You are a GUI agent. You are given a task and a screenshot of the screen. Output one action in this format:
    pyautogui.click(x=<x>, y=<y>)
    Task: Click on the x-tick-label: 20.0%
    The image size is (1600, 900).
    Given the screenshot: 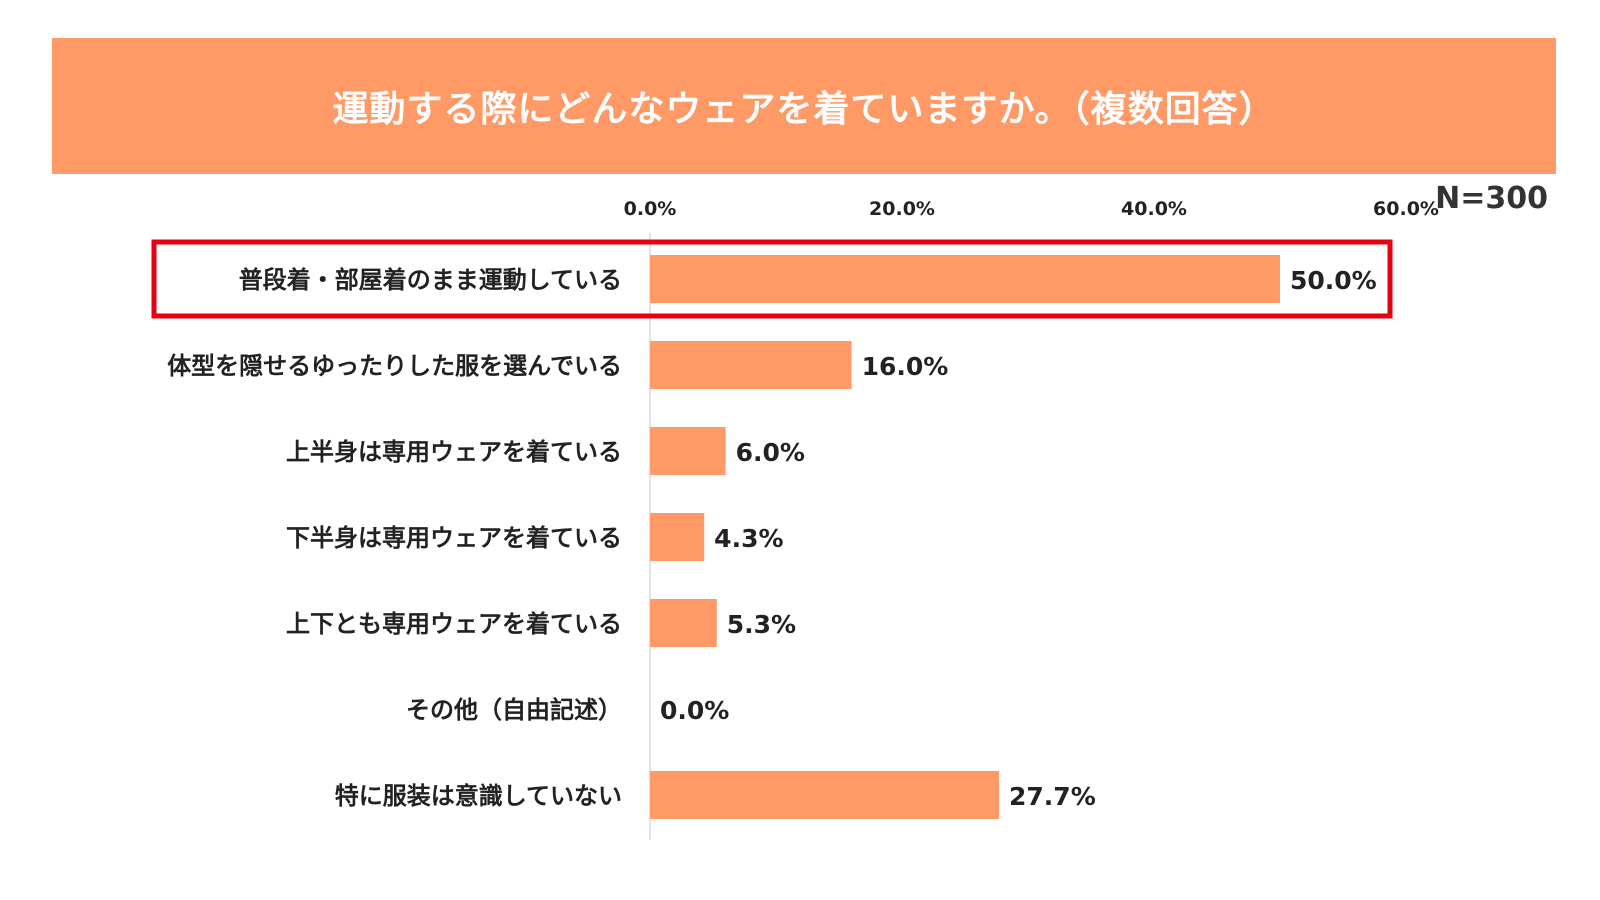 What is the action you would take?
    pyautogui.click(x=902, y=209)
    